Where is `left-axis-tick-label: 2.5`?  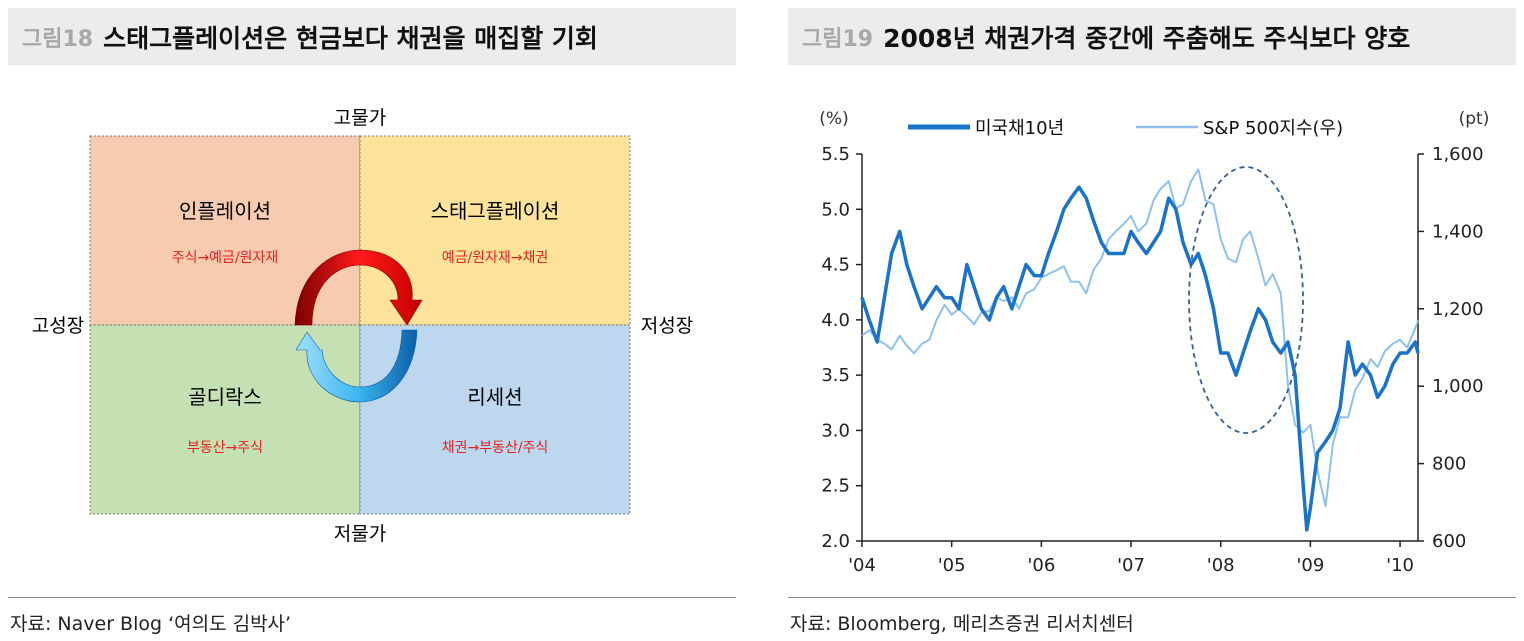 left-axis-tick-label: 2.5 is located at coordinates (835, 486).